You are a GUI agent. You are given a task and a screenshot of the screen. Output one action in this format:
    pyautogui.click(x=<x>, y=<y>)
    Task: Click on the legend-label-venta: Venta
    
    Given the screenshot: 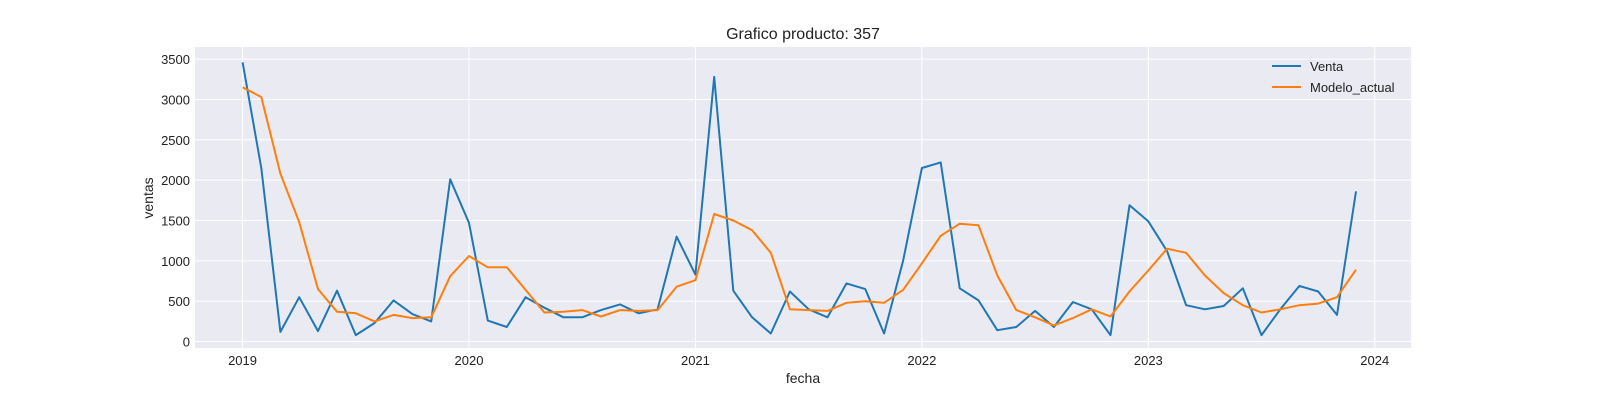 What is the action you would take?
    pyautogui.click(x=1327, y=66)
    